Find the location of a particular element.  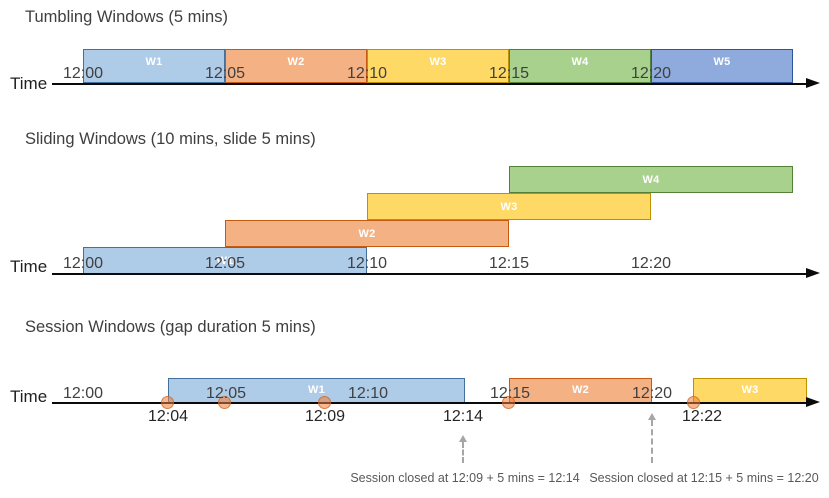

sliding-window-box-w1: W1 is located at coordinates (225, 260).